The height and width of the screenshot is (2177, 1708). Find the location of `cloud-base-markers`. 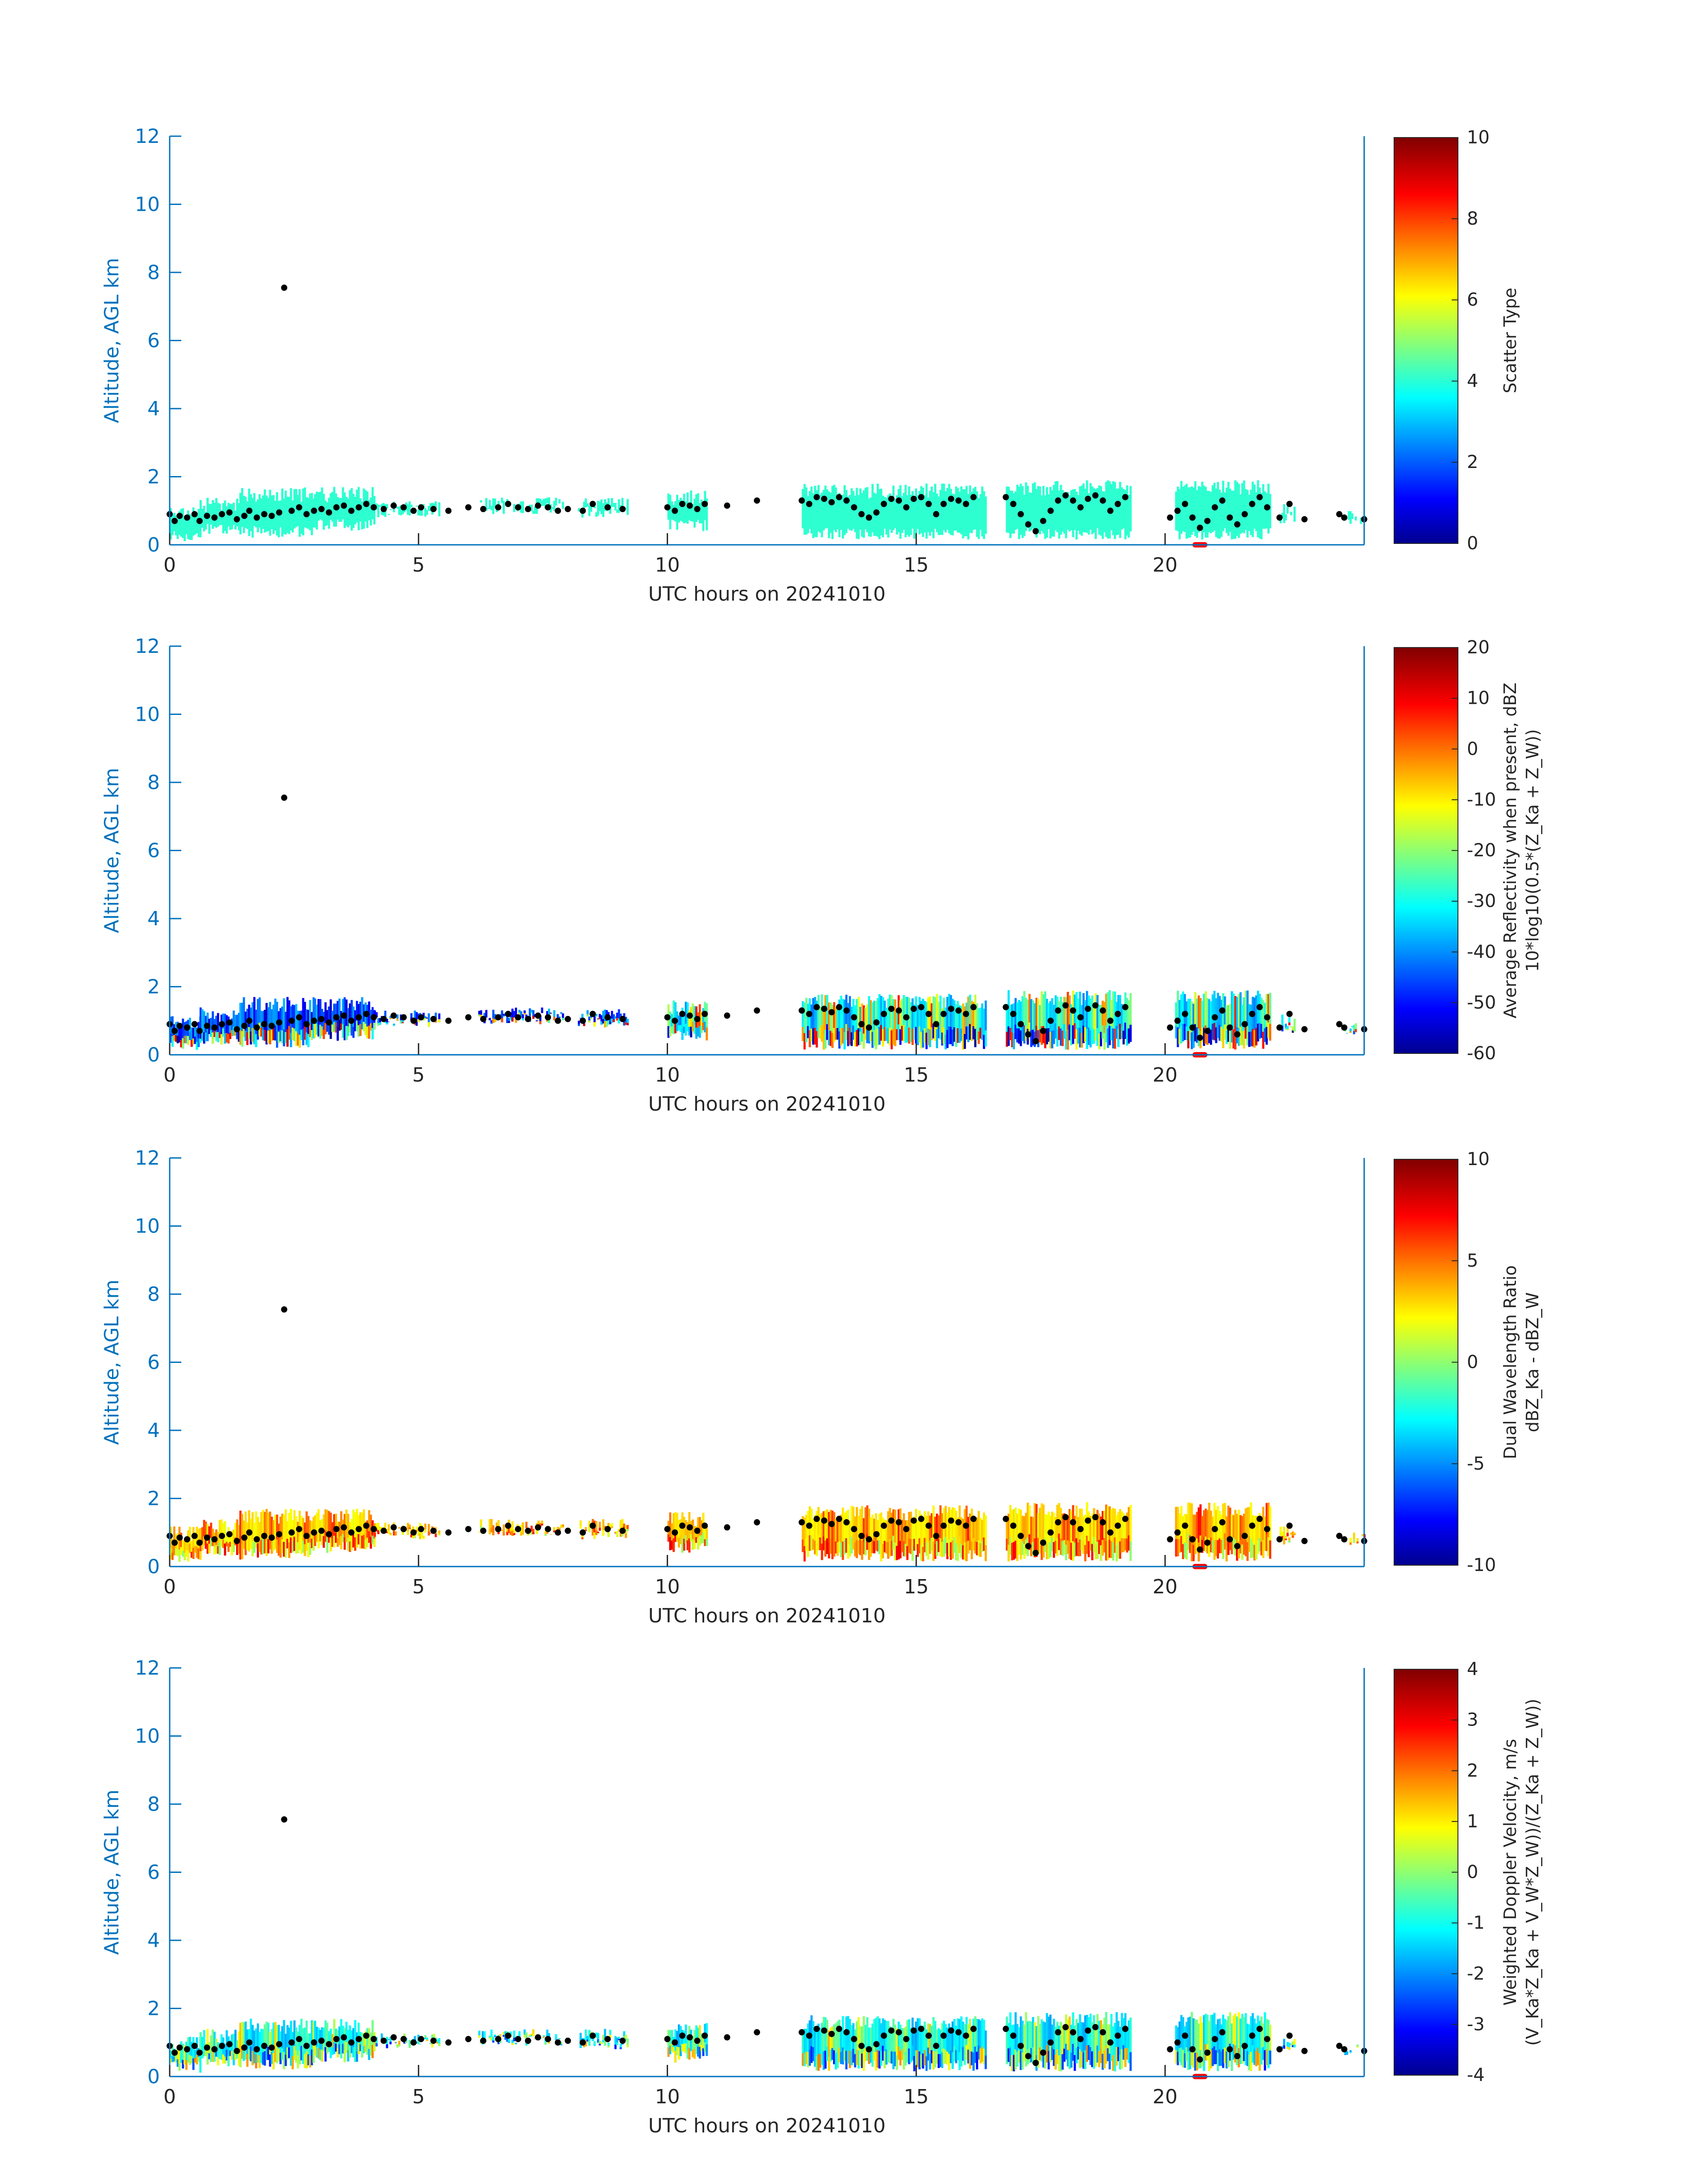

cloud-base-markers is located at coordinates (767, 415).